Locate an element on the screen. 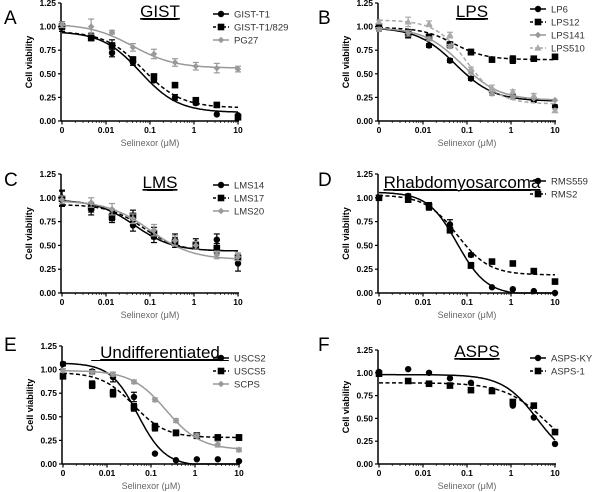 This screenshot has height=492, width=600. legend-item-lp6: LP6 is located at coordinates (549, 10).